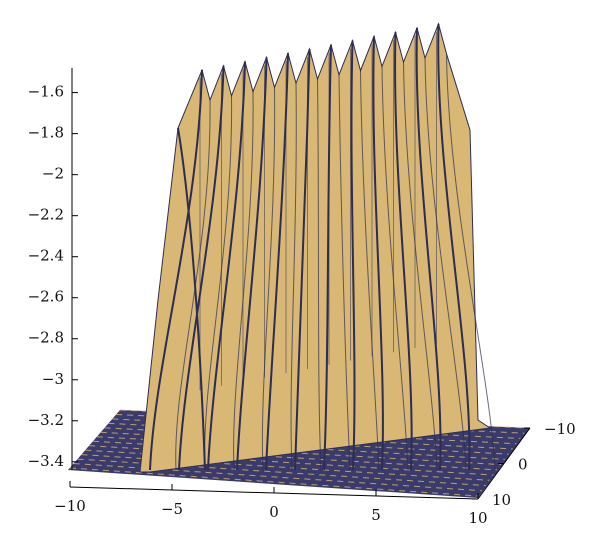 The height and width of the screenshot is (555, 600). I want to click on x-tick-label: −5, so click(172, 509).